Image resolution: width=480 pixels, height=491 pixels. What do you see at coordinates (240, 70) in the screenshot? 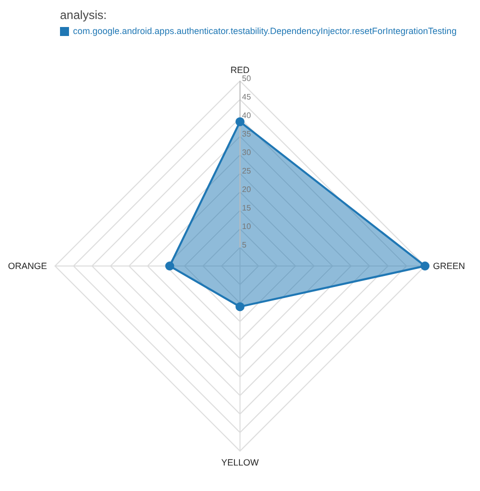
I see `spoke-label: RED` at bounding box center [240, 70].